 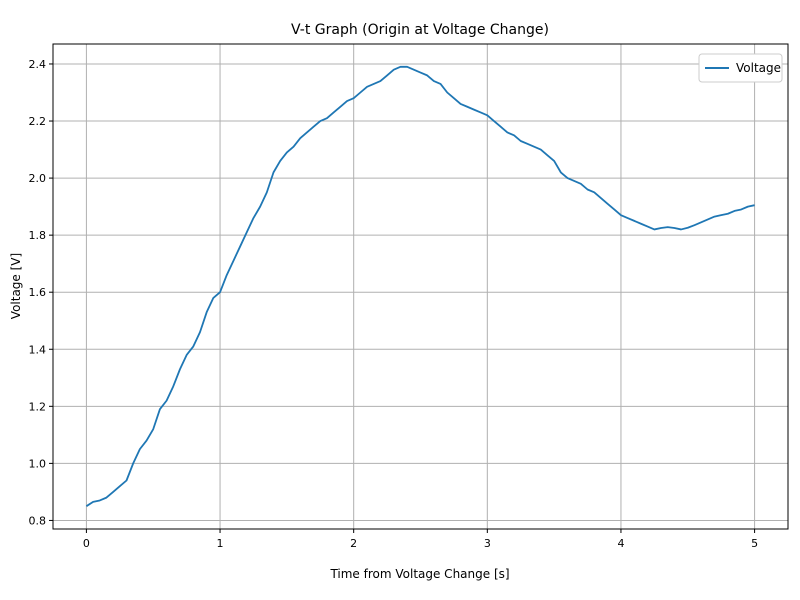 What do you see at coordinates (353, 543) in the screenshot?
I see `x-tick-label: 2` at bounding box center [353, 543].